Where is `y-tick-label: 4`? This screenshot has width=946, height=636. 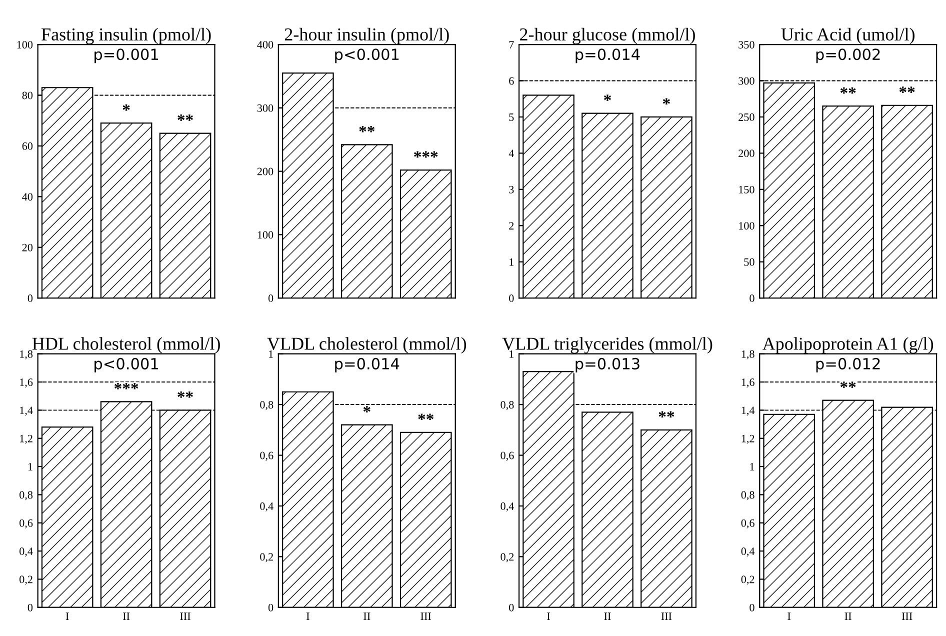
y-tick-label: 4 is located at coordinates (511, 154).